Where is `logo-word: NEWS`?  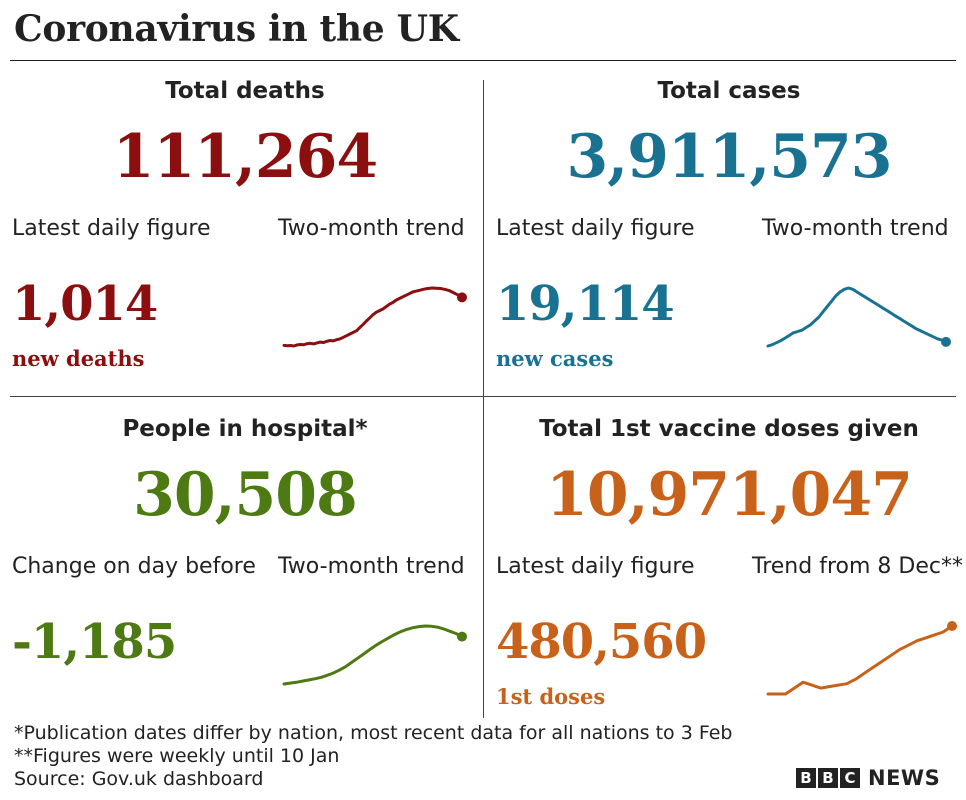 logo-word: NEWS is located at coordinates (904, 778).